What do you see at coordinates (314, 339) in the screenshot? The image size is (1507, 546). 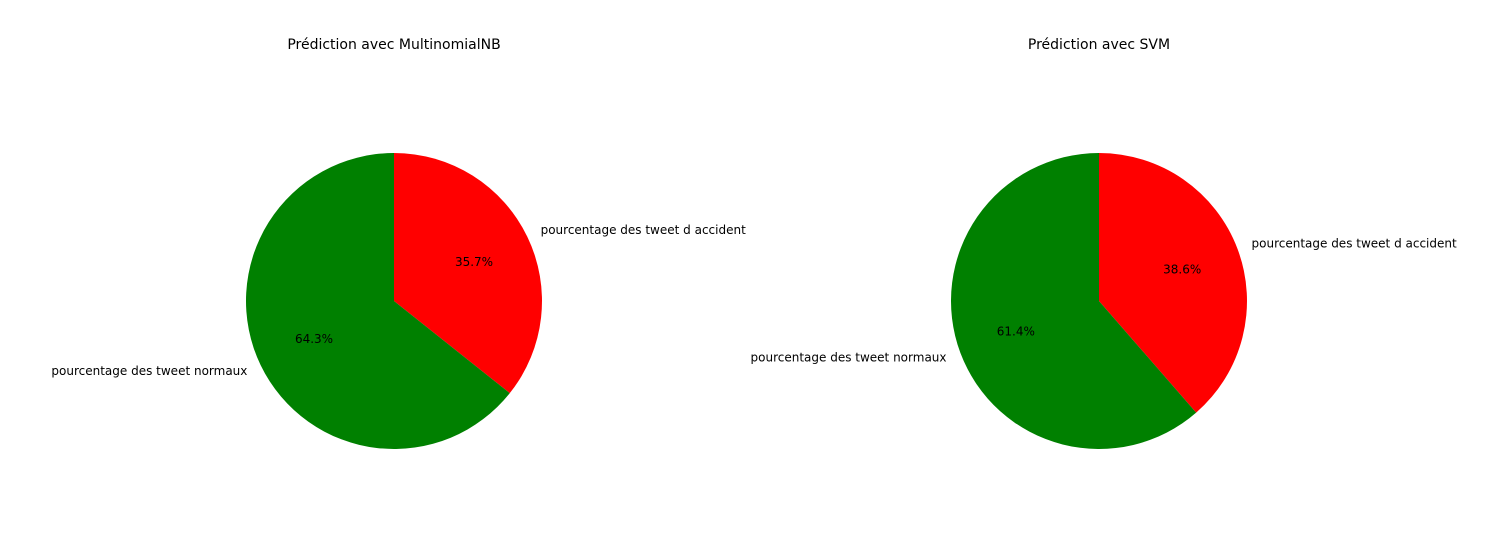 I see `percent-label-normaux-multinomialnb: 64.3%` at bounding box center [314, 339].